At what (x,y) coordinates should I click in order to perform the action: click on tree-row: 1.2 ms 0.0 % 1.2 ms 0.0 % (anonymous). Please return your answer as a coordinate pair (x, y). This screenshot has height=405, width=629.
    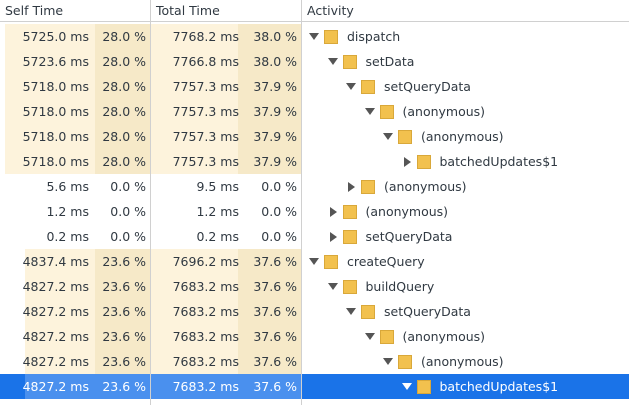
    Looking at the image, I should click on (314, 211).